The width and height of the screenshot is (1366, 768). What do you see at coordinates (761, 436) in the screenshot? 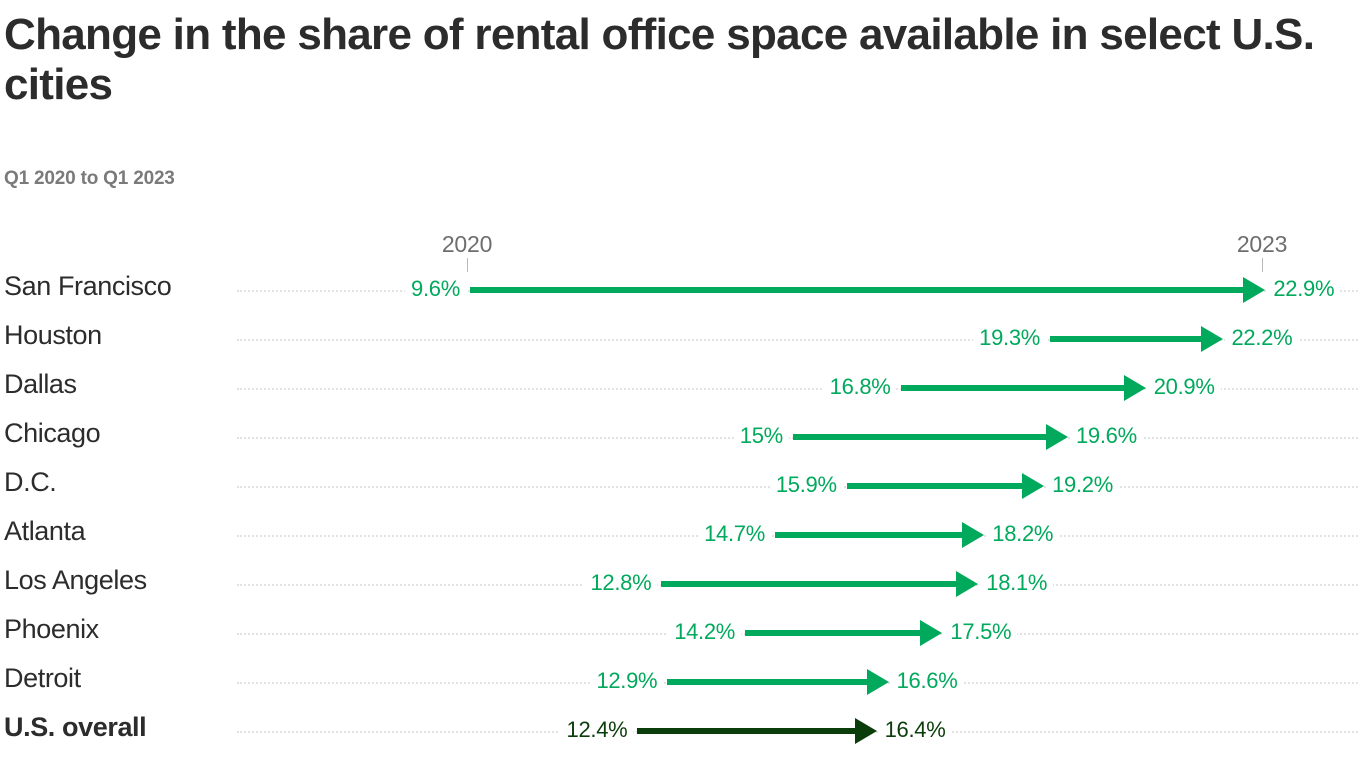
I see `row-start-value: 15%` at bounding box center [761, 436].